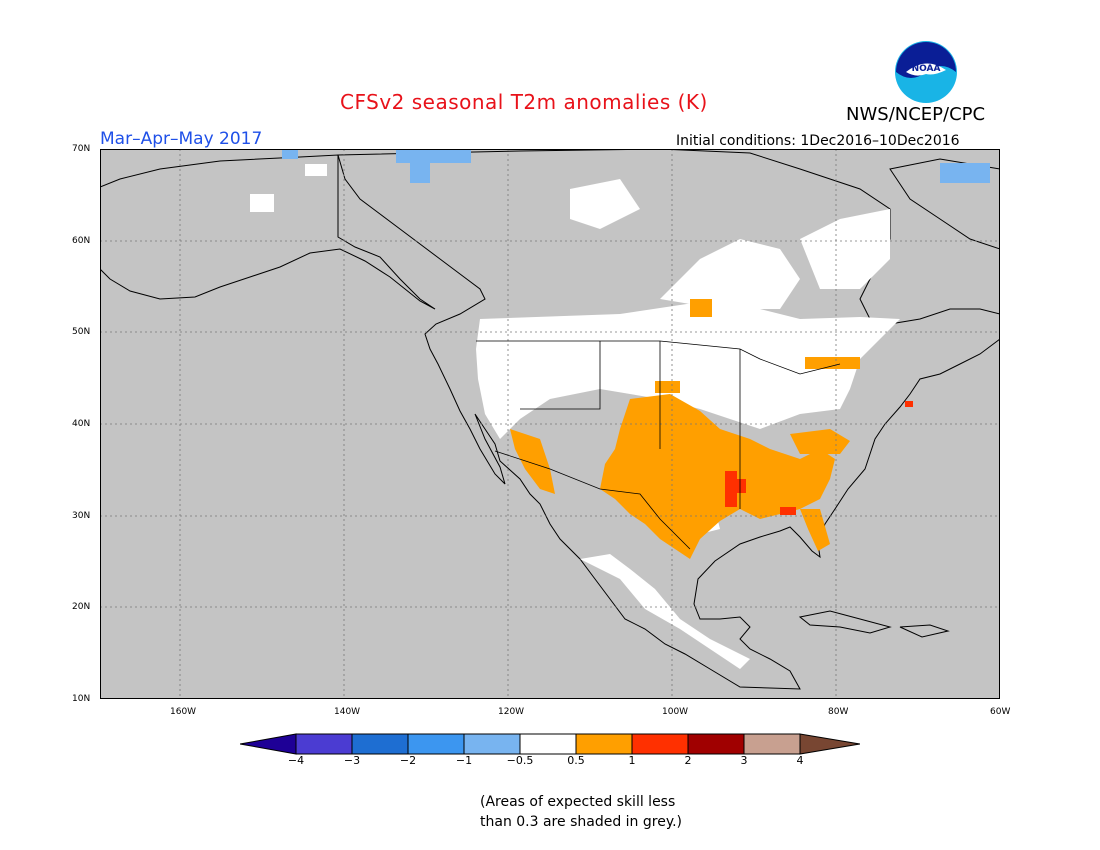  What do you see at coordinates (511, 712) in the screenshot?
I see `lon-label-120: 120W` at bounding box center [511, 712].